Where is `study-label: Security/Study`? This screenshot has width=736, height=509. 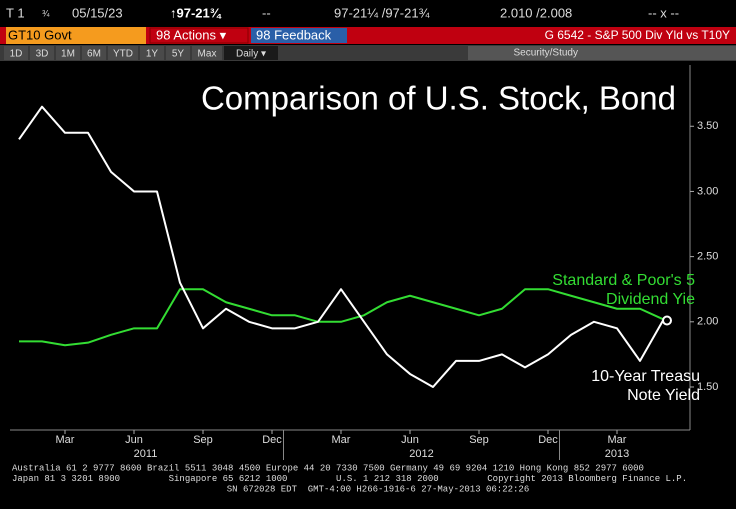
study-label: Security/Study is located at coordinates (546, 53).